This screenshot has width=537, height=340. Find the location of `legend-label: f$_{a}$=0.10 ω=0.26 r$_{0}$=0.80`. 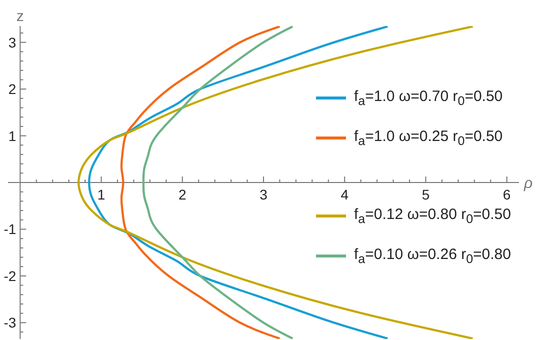

legend-label: f$_{a}$=0.10 ω=0.26 r$_{0}$=0.80 is located at coordinates (432, 256).